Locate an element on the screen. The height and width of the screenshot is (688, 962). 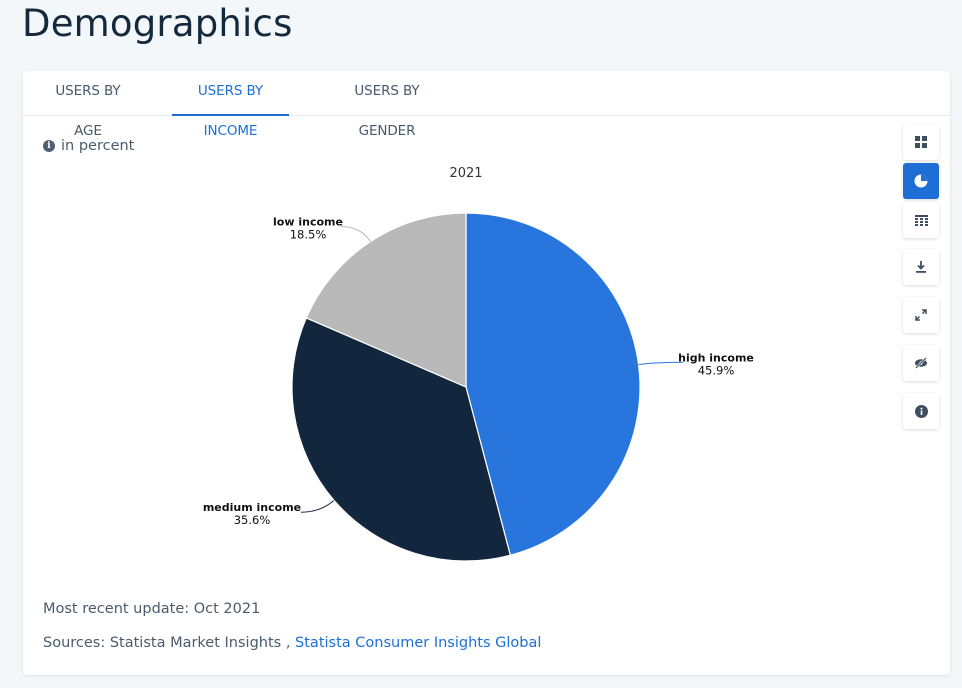
pie-slice-low-income is located at coordinates (386, 300).